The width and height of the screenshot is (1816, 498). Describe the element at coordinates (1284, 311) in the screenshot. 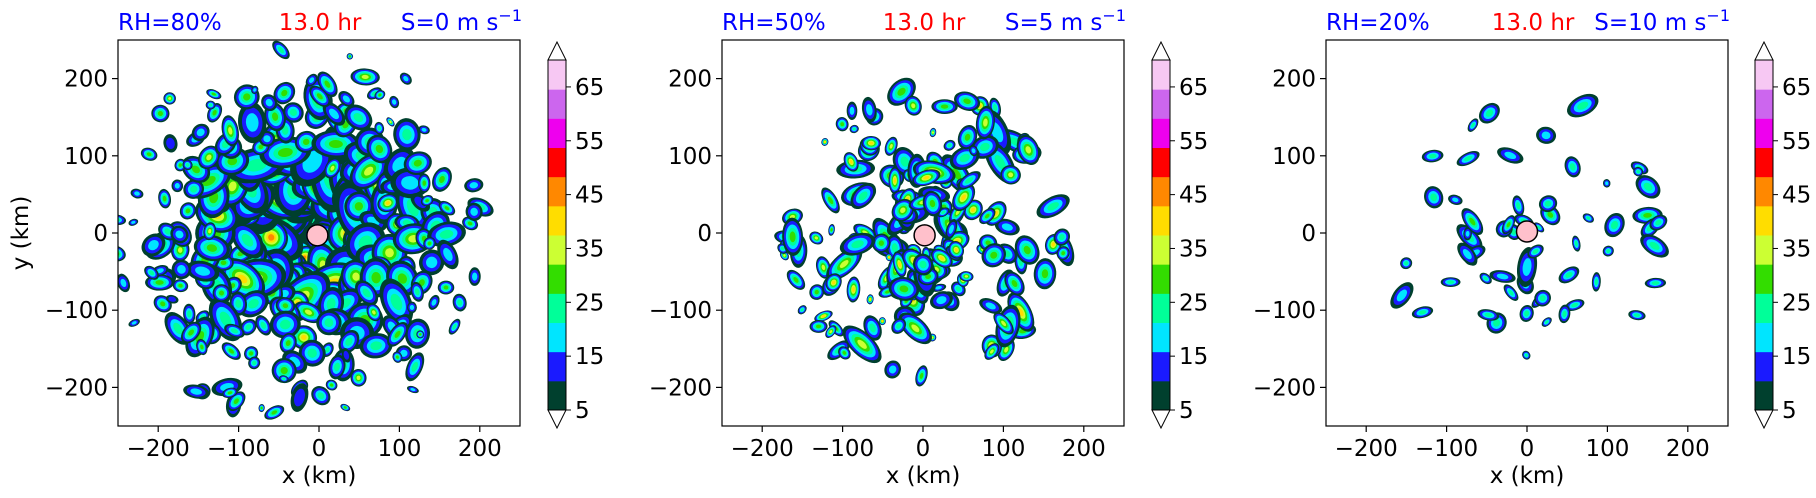

I see `y-tick-label: −100` at that location.